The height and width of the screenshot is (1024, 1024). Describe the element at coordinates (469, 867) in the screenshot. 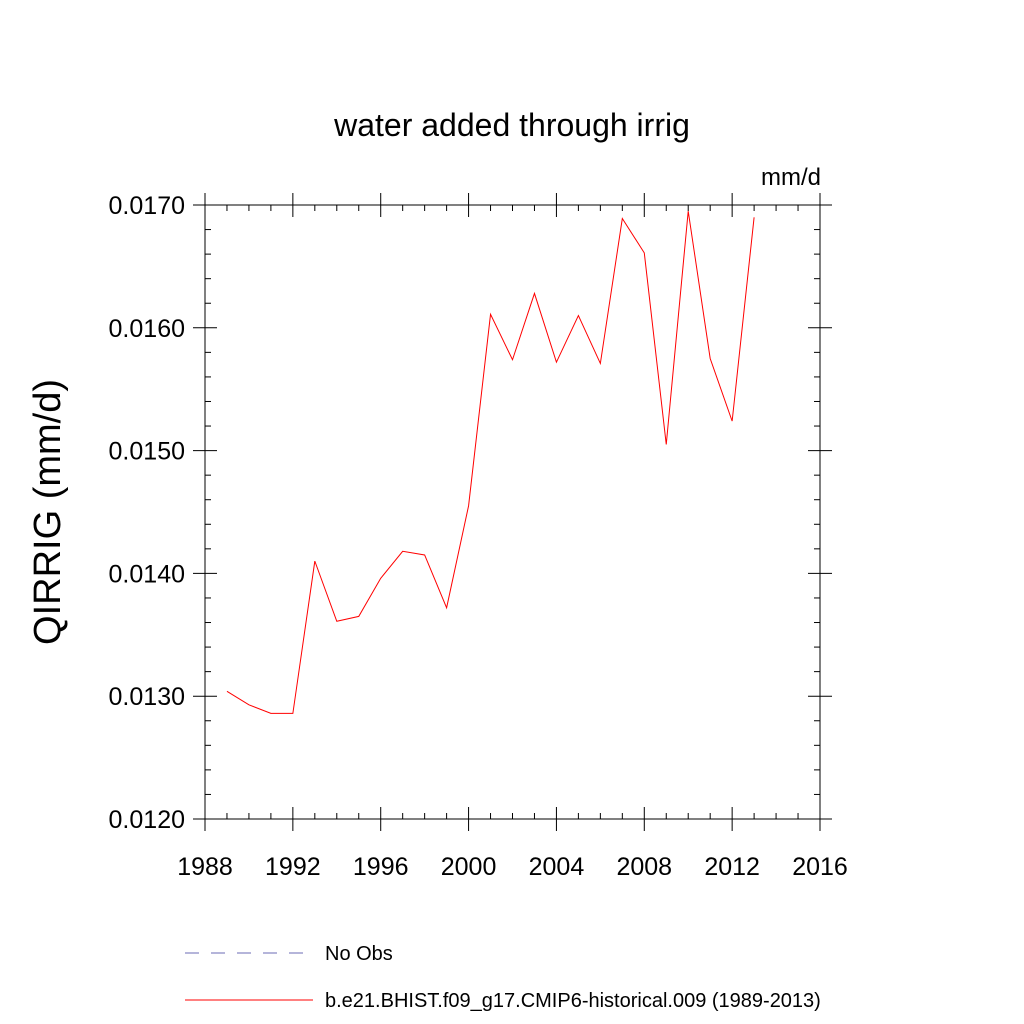

I see `x-tick-label: 2000` at that location.